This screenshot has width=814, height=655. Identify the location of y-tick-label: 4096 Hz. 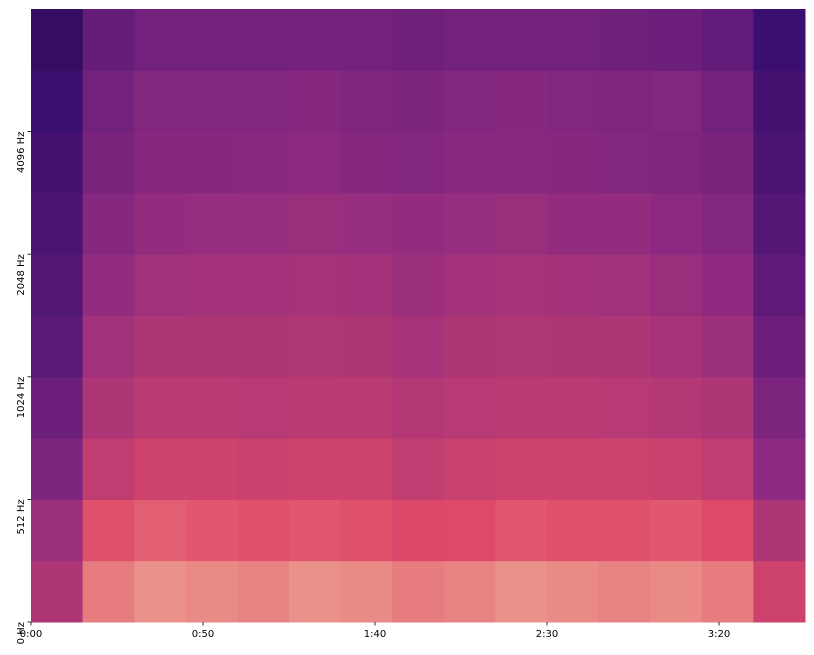
(21, 152).